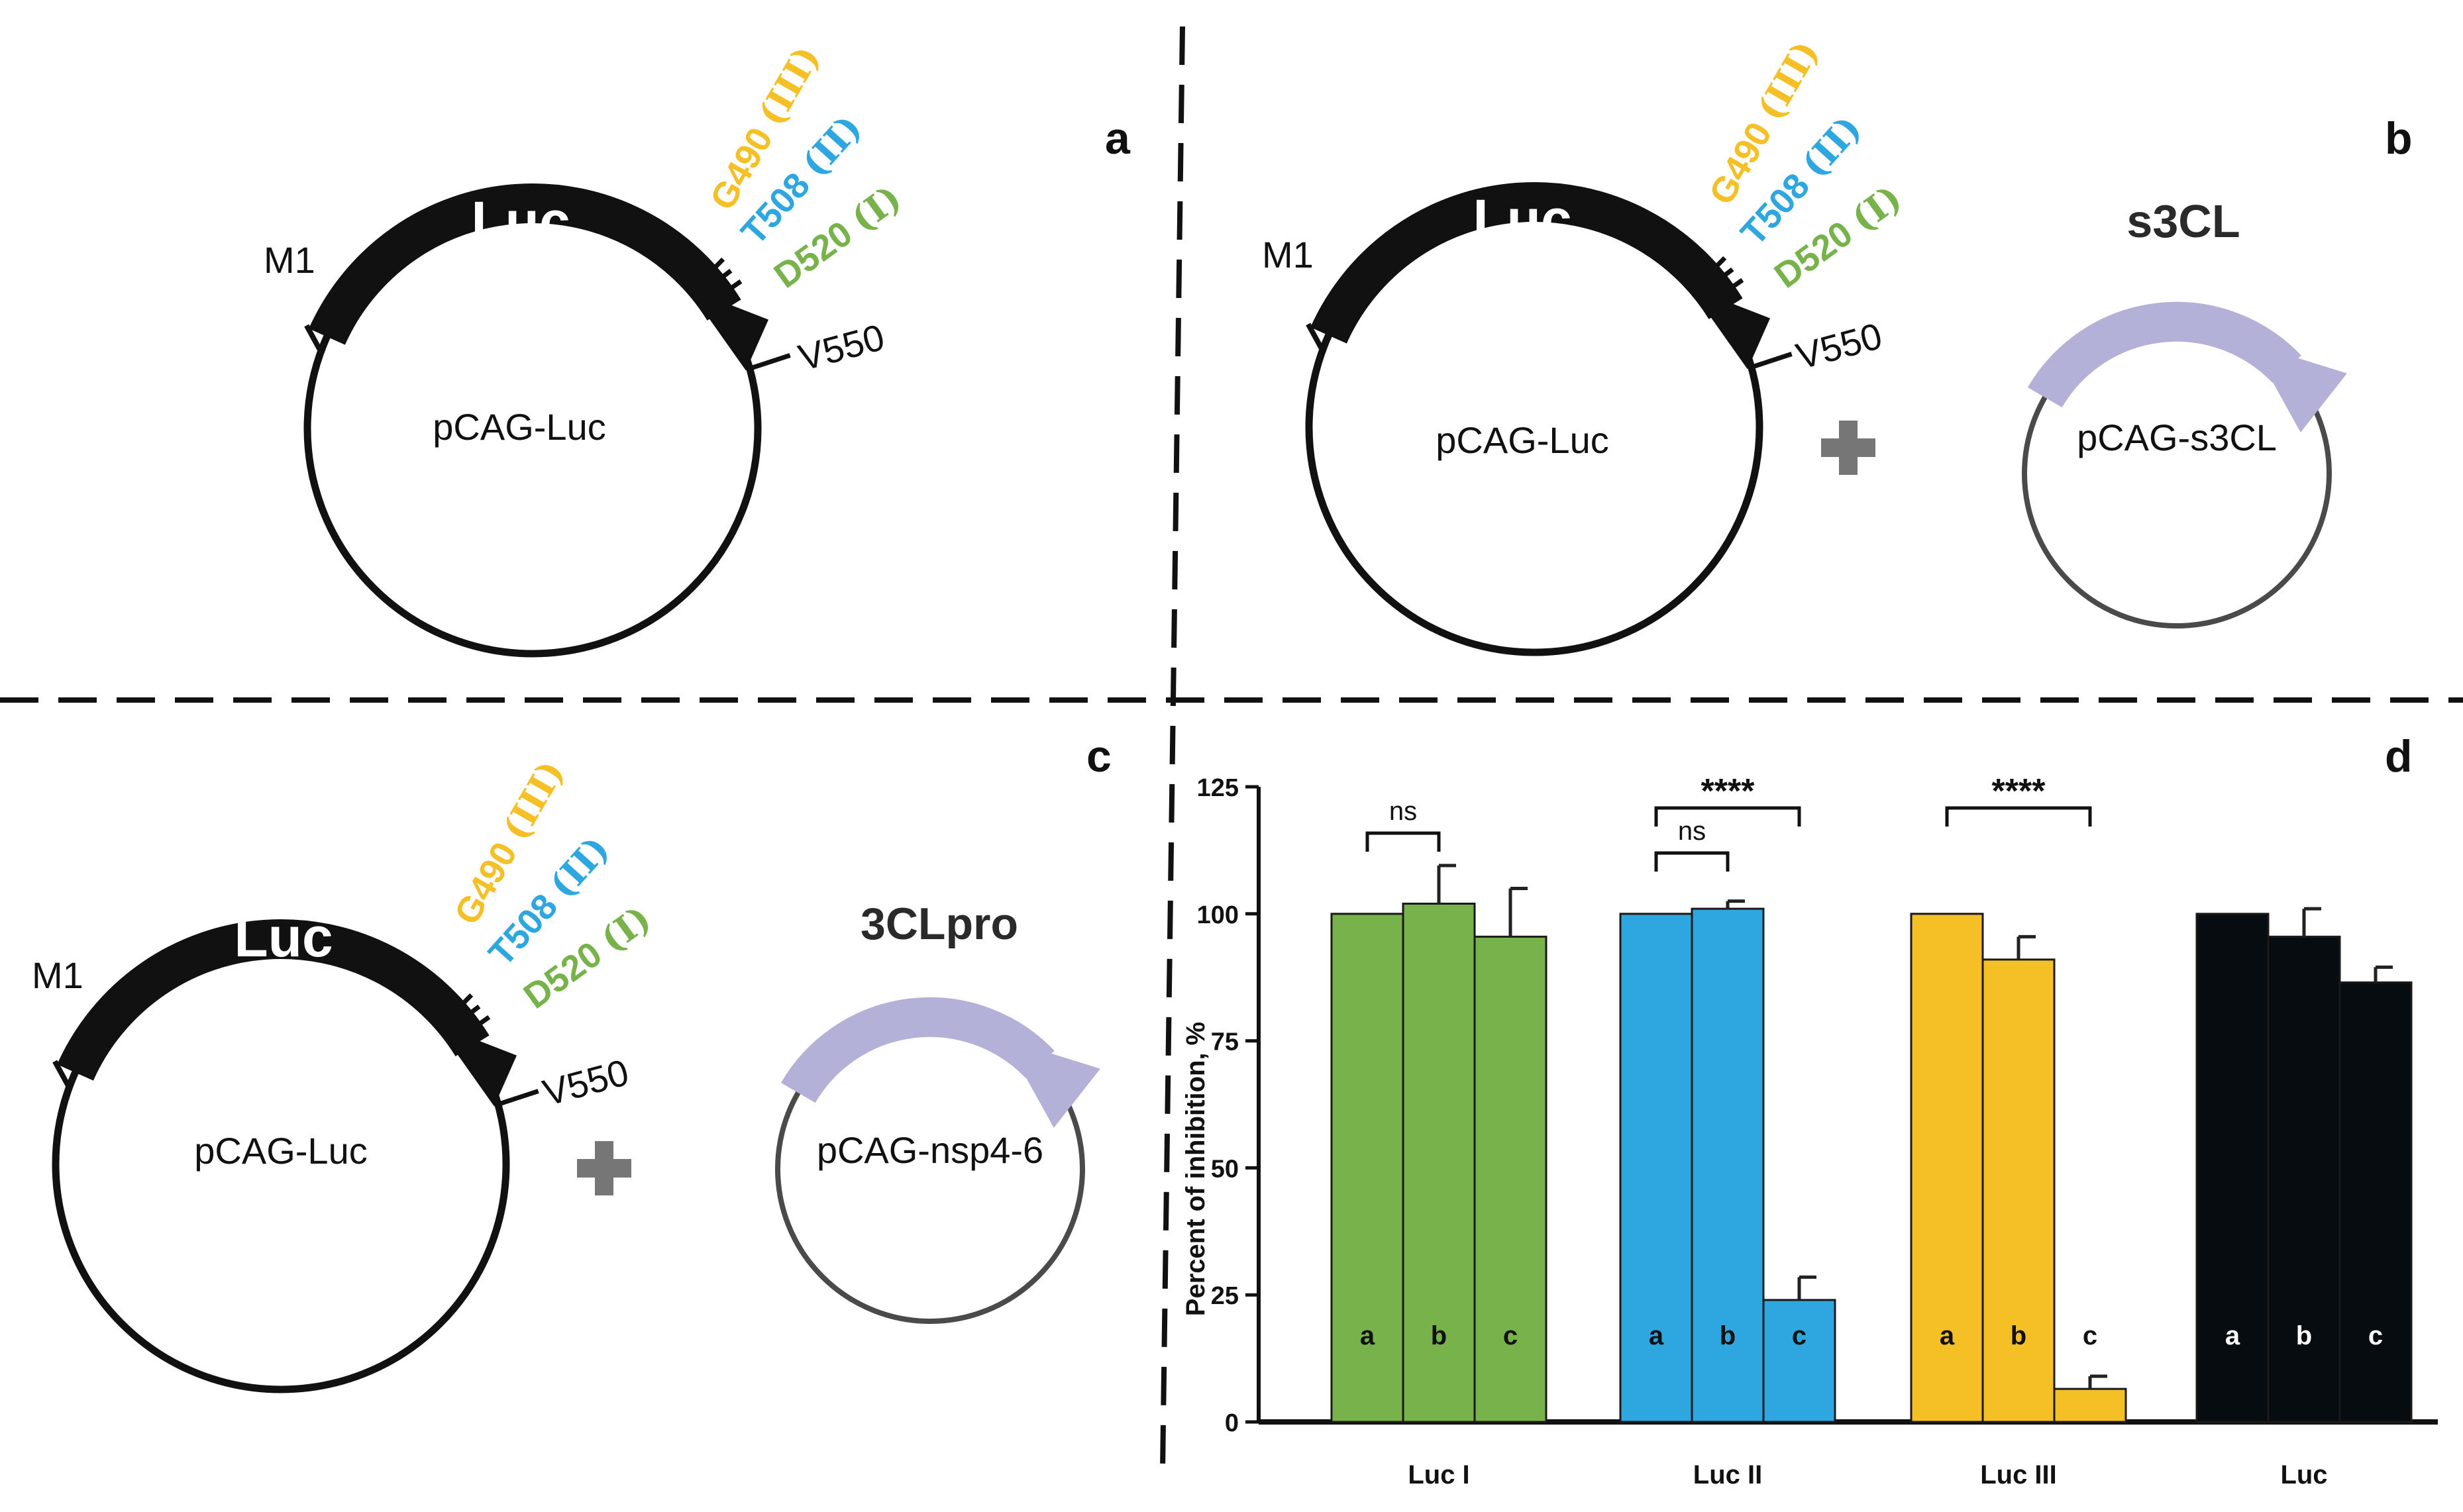  I want to click on y-tick-label: 25, so click(1225, 1296).